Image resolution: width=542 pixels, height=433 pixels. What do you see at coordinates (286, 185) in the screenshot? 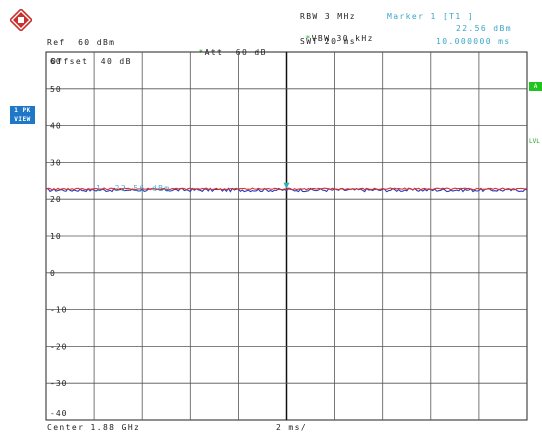
I see `marker-triangle-icon` at bounding box center [286, 185].